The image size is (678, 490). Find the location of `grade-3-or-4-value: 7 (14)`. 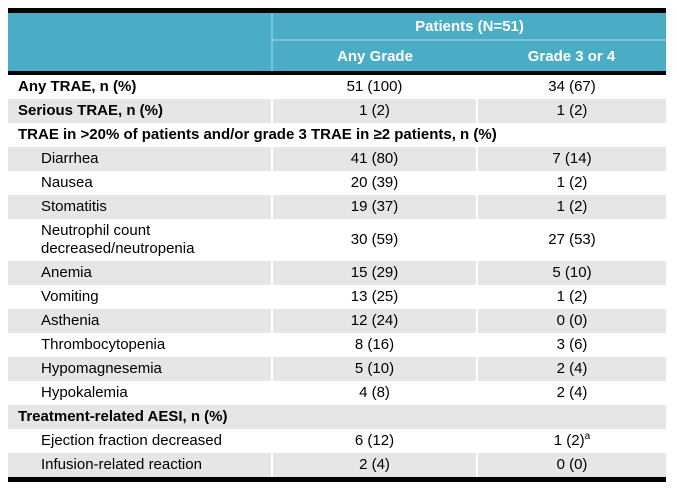

grade-3-or-4-value: 7 (14) is located at coordinates (571, 159).